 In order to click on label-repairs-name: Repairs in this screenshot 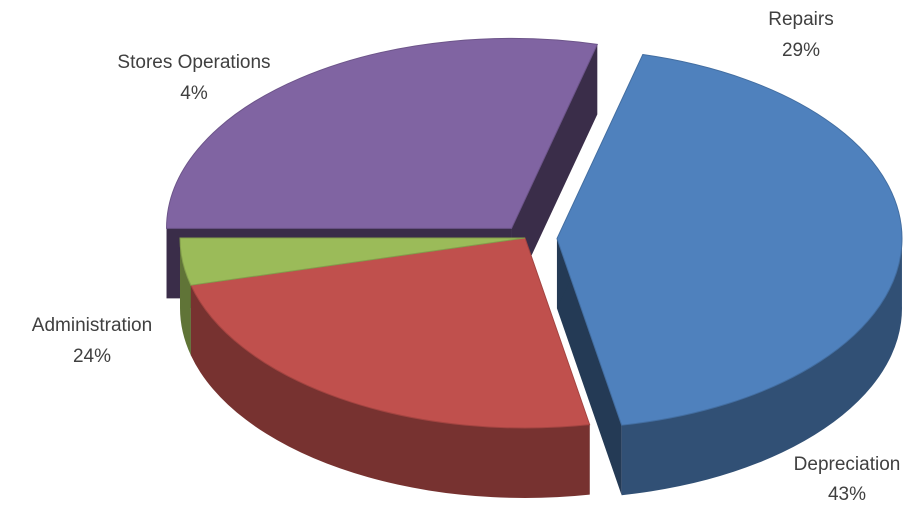, I will do `click(800, 19)`.